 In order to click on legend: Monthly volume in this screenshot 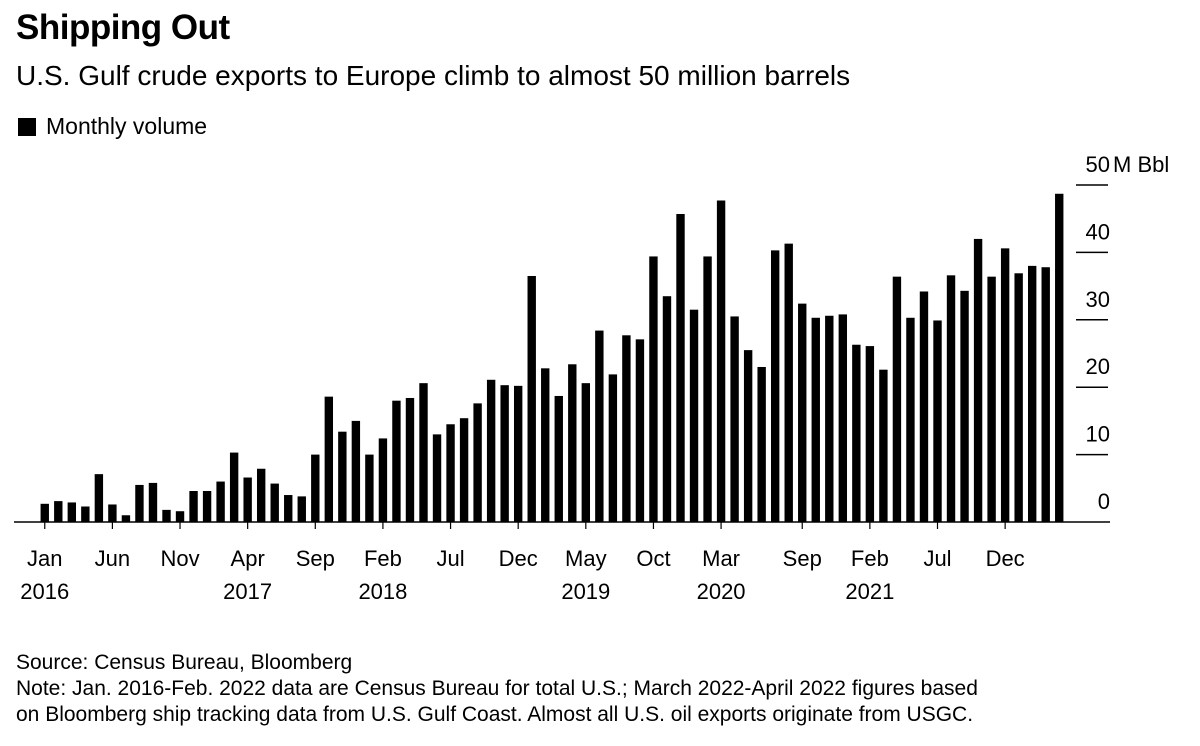, I will do `click(112, 126)`.